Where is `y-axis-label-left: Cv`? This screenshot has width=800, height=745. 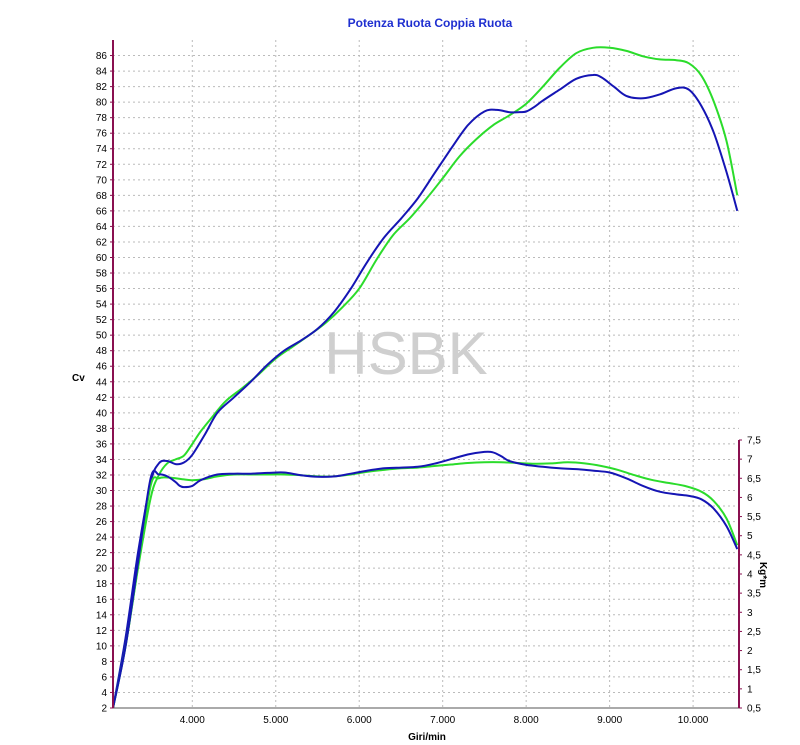
y-axis-label-left: Cv is located at coordinates (78, 378).